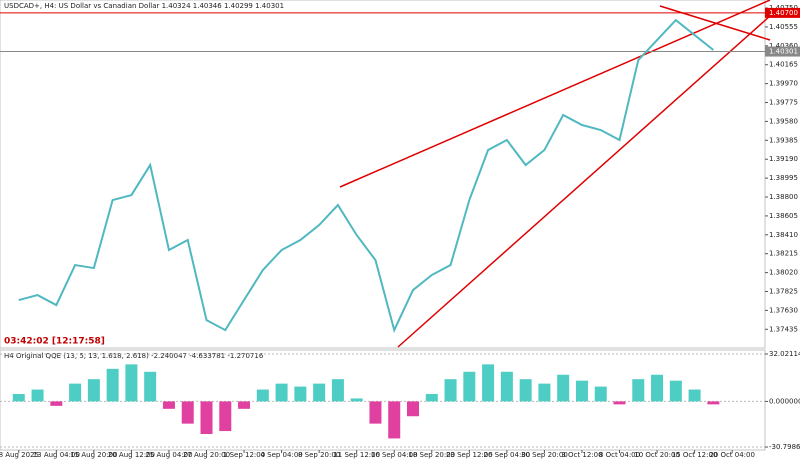 This screenshot has height=459, width=800. I want to click on y-tick-label: 1.39190, so click(783, 159).